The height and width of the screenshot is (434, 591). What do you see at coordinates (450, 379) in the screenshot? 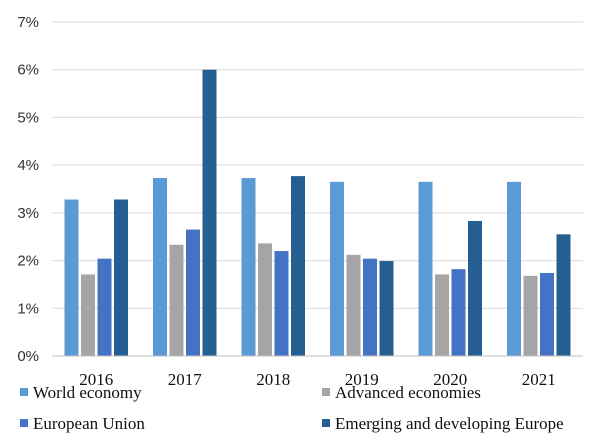
I see `x-tick-label: 2020` at bounding box center [450, 379].